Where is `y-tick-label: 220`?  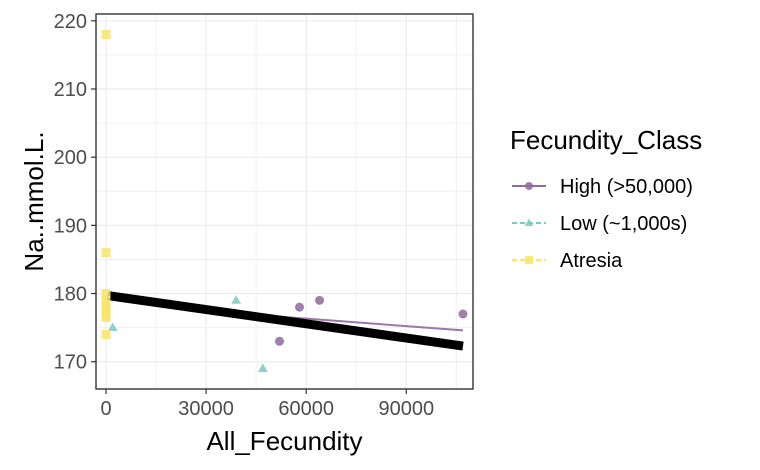 y-tick-label: 220 is located at coordinates (70, 22).